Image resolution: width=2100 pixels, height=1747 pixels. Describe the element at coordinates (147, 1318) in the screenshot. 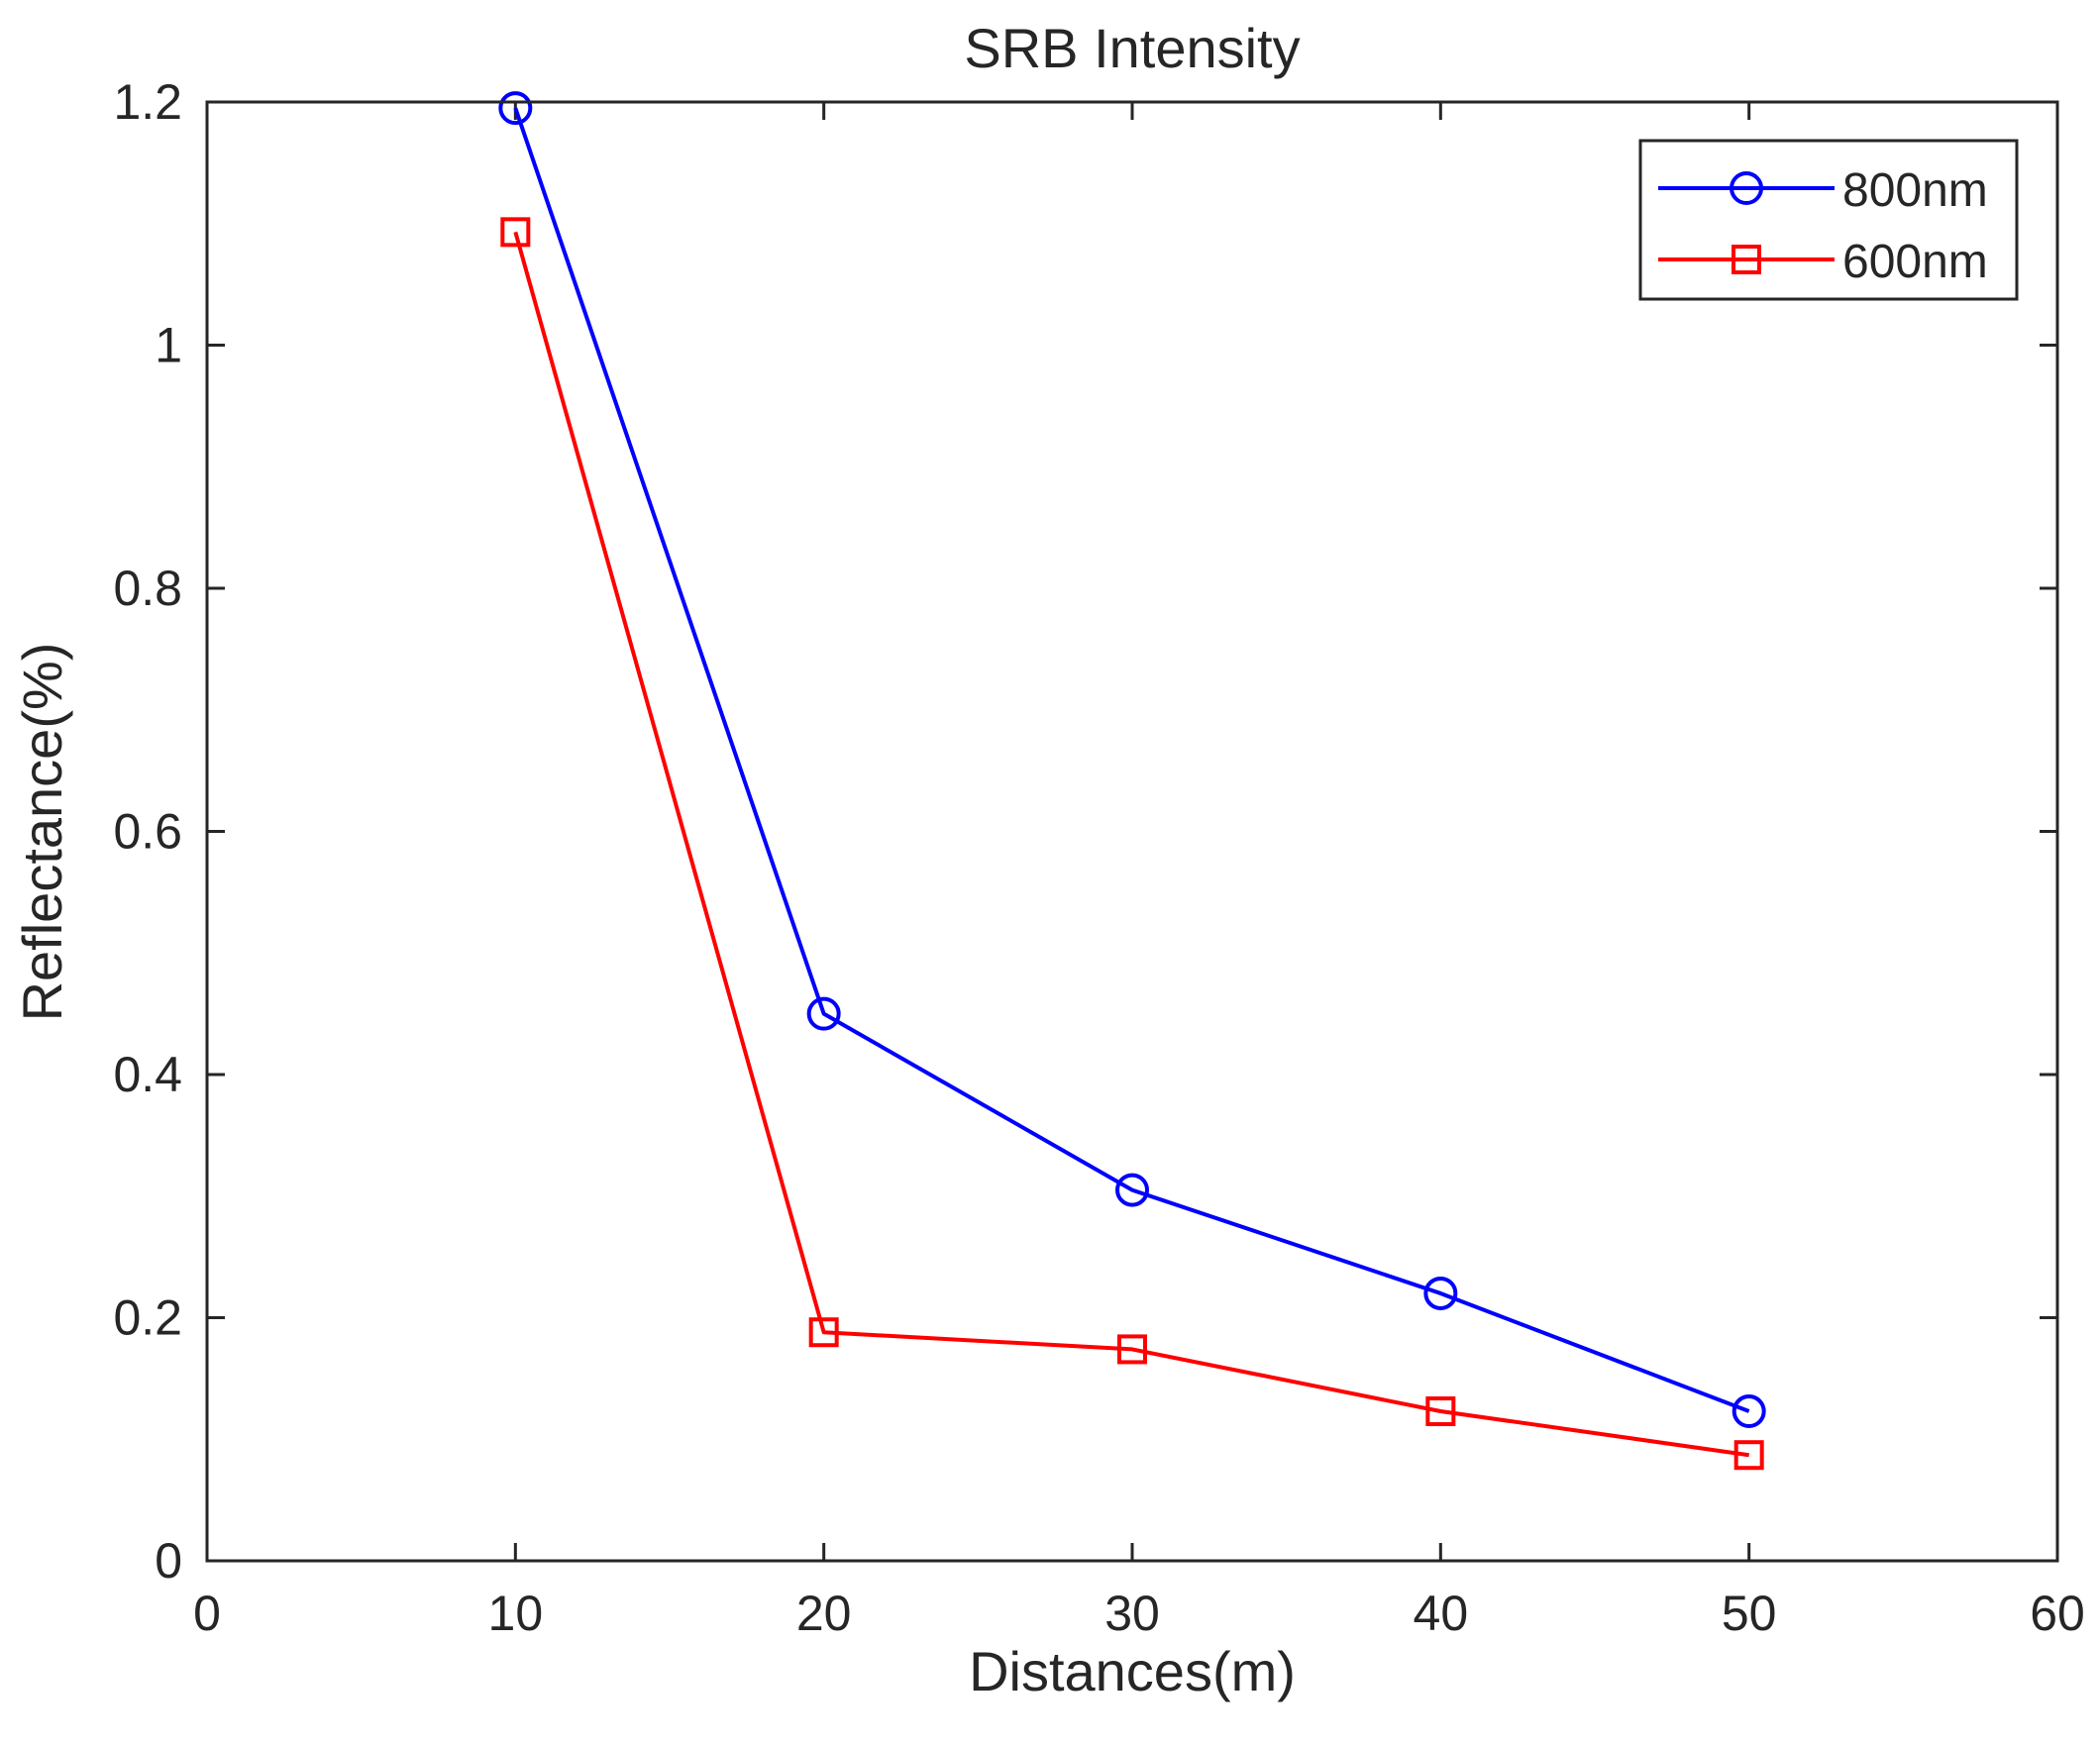

I see `y-tick-label: 0.2` at that location.